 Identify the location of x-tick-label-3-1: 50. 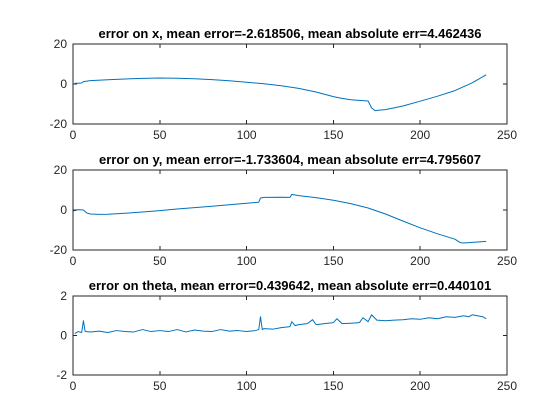
(160, 386).